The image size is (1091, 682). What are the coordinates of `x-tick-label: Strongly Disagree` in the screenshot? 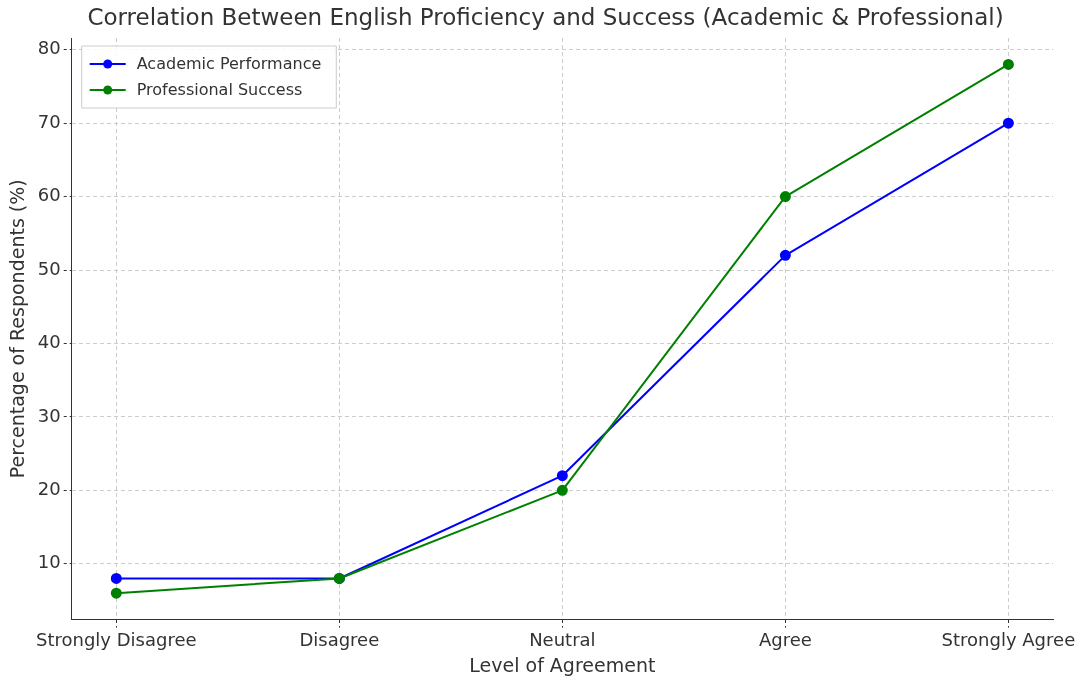 It's located at (116, 640).